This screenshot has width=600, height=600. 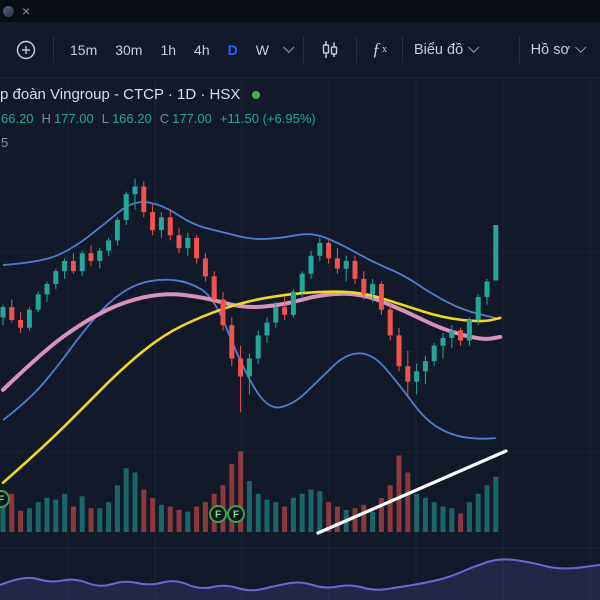 I want to click on indicator-line, so click(x=300, y=575).